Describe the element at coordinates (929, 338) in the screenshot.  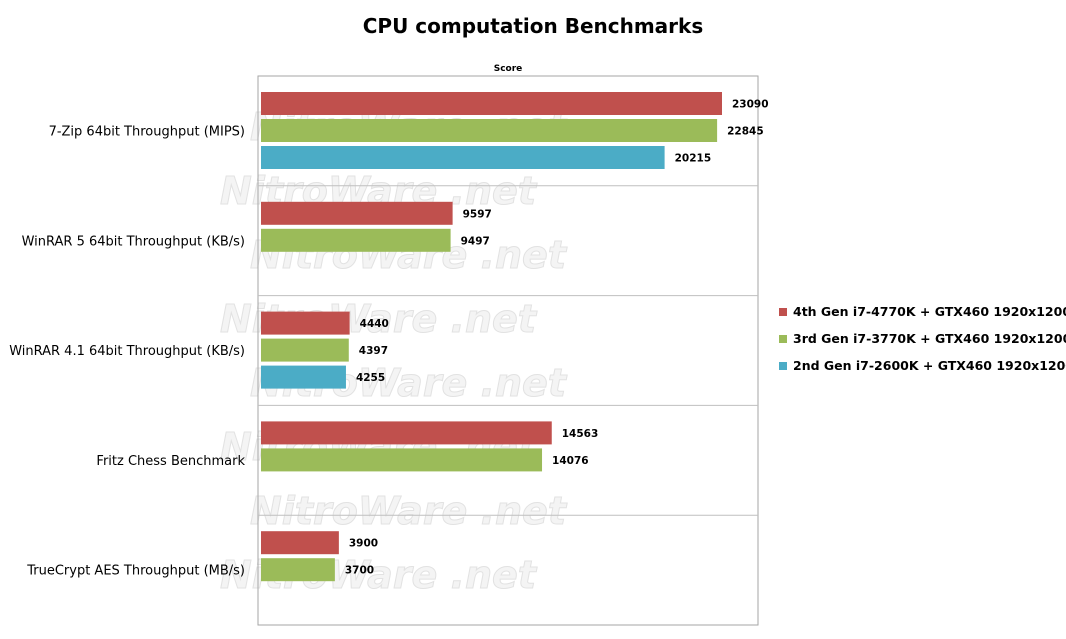
I see `legend-entry: 3rd Gen i7-3770K + GTX460 1920x1200` at that location.